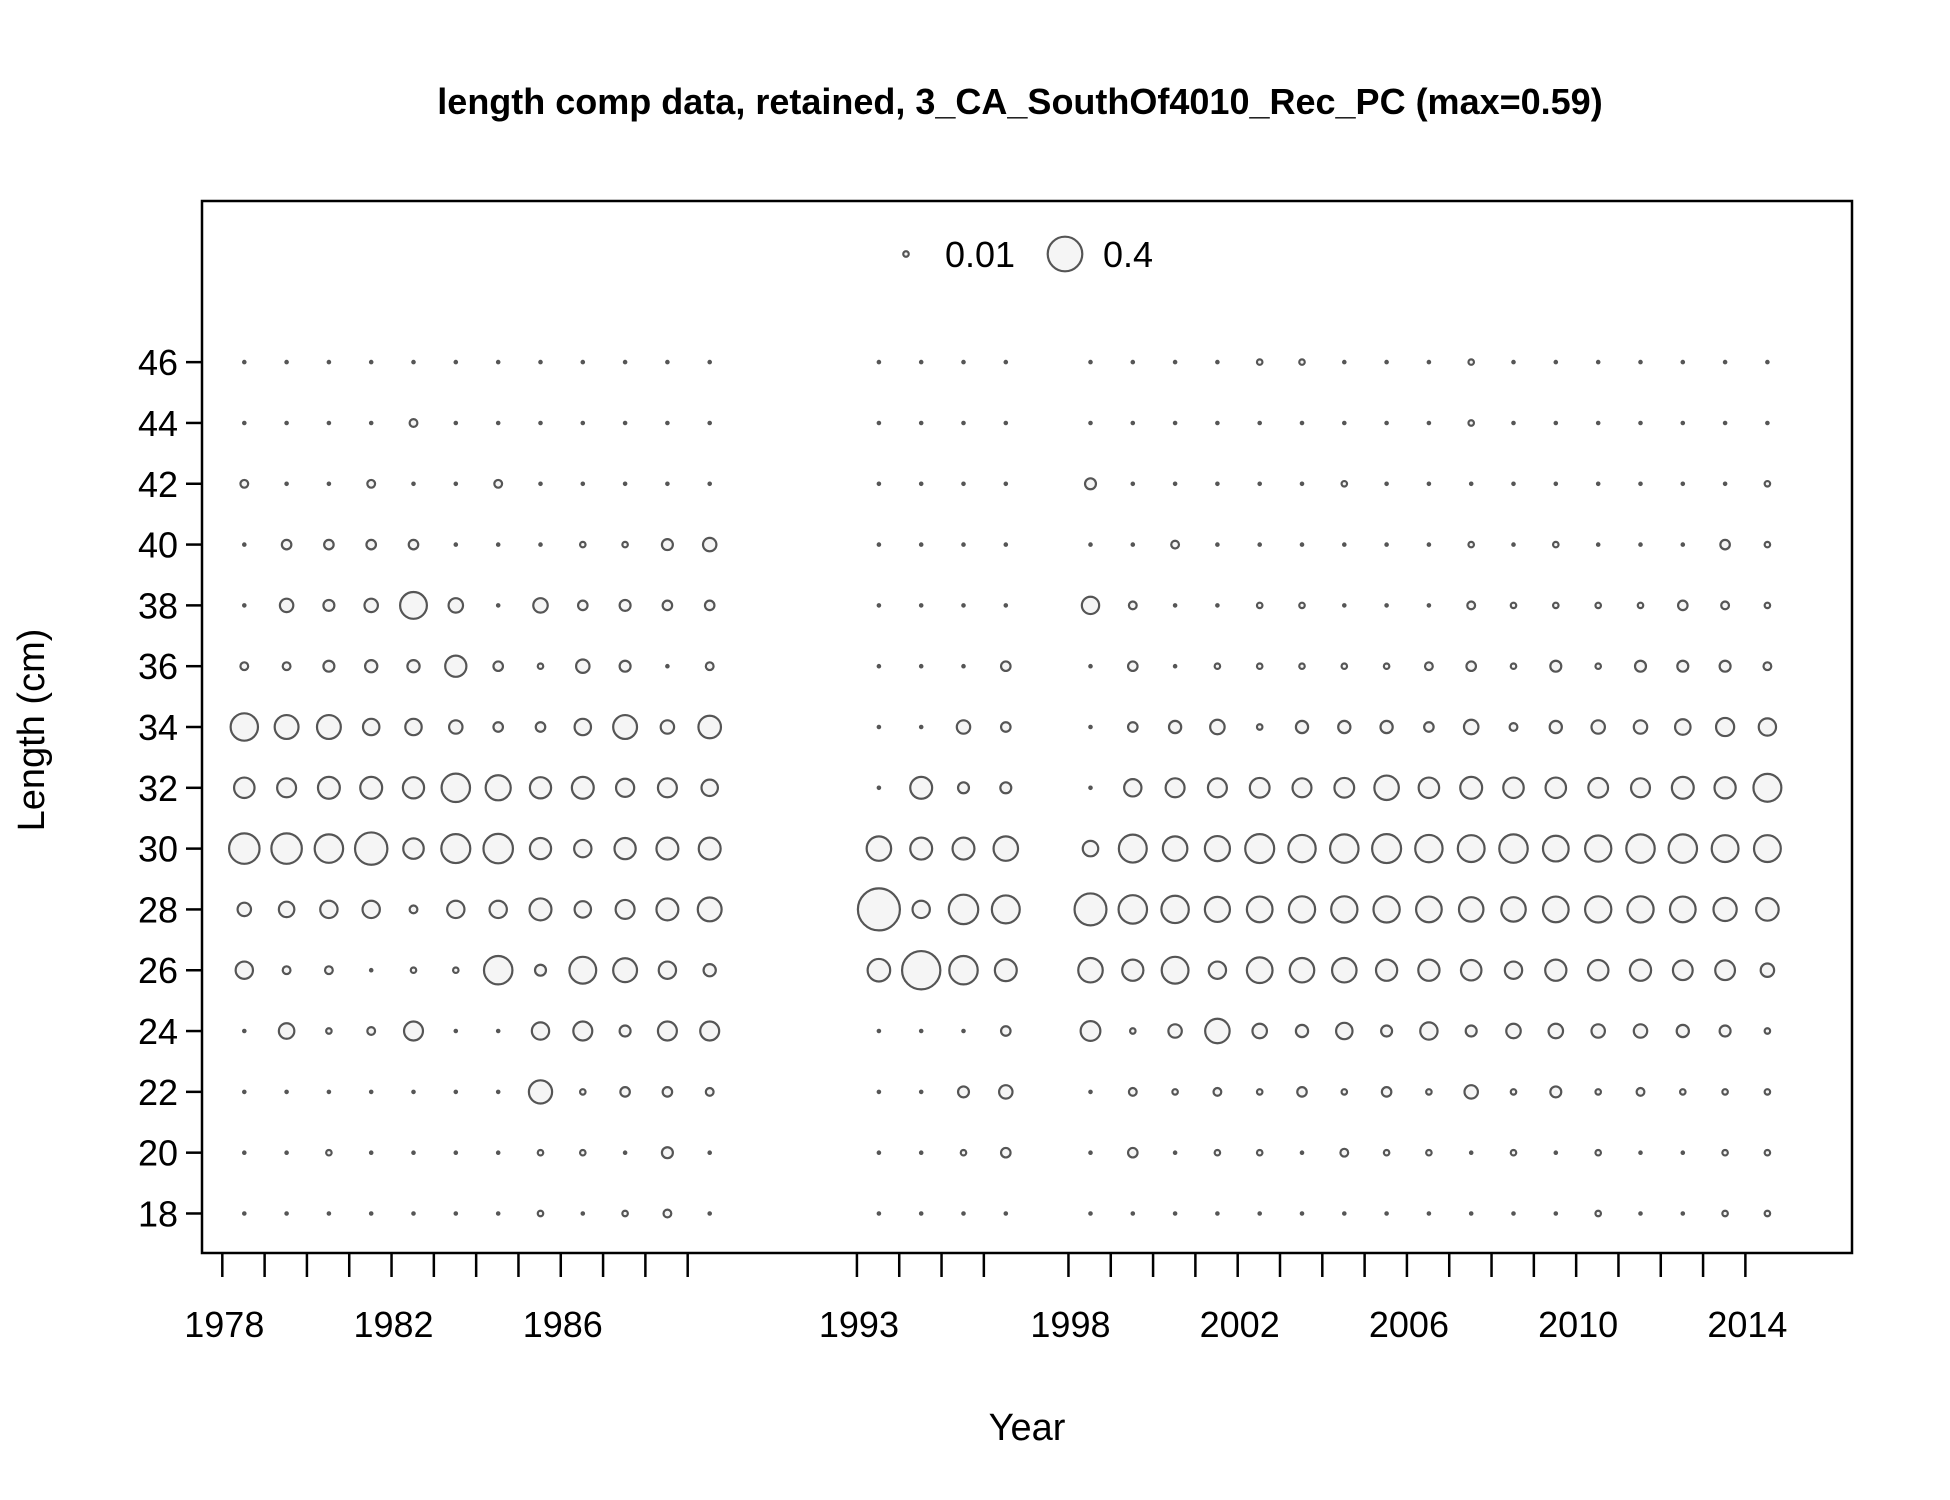 This screenshot has height=1500, width=1950. Describe the element at coordinates (158, 727) in the screenshot. I see `y-tick-label: 34` at that location.